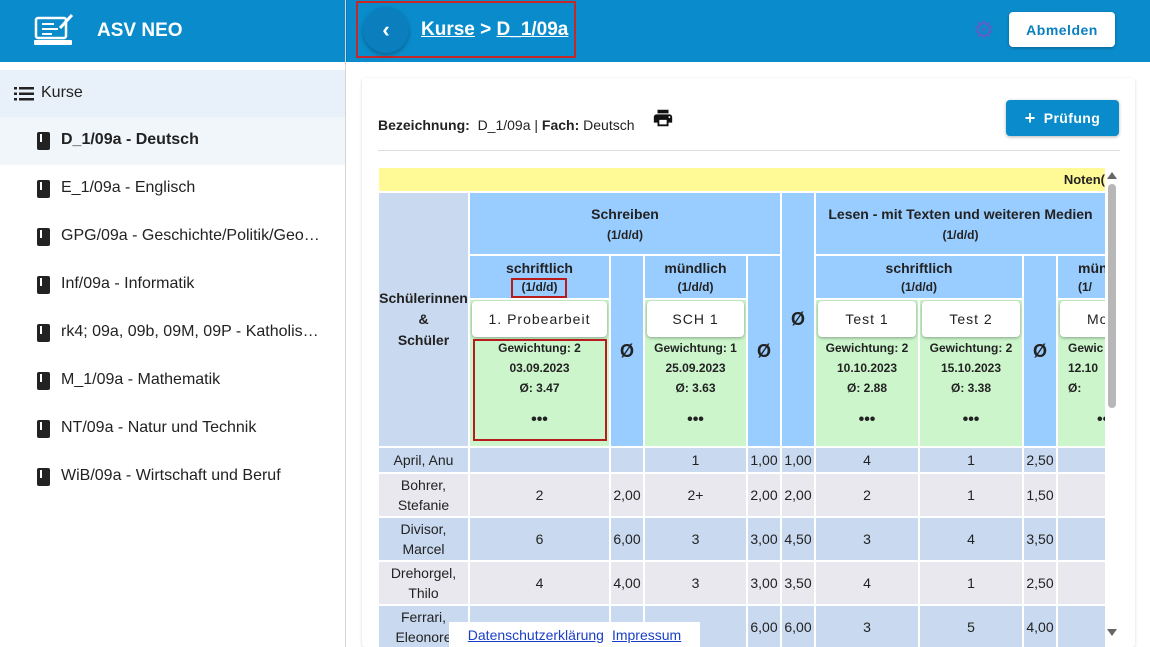  What do you see at coordinates (867, 388) in the screenshot?
I see `exam-avg: Ø: 2.88` at bounding box center [867, 388].